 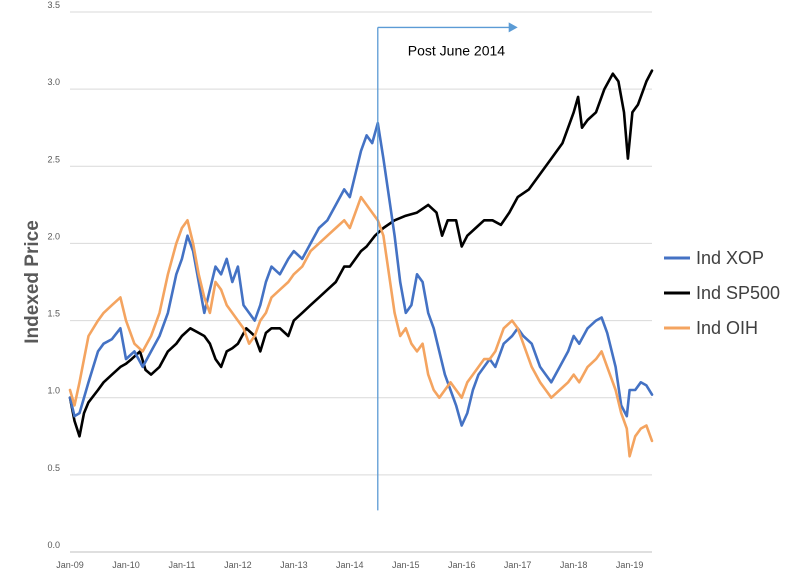 I want to click on y-tick-label: 1.5, so click(x=53, y=314).